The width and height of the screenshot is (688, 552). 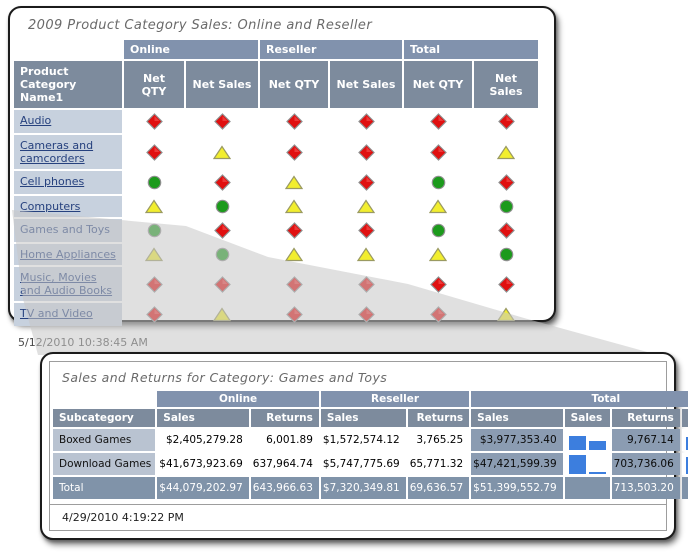 What do you see at coordinates (284, 440) in the screenshot?
I see `value-cell: 6,001.89` at bounding box center [284, 440].